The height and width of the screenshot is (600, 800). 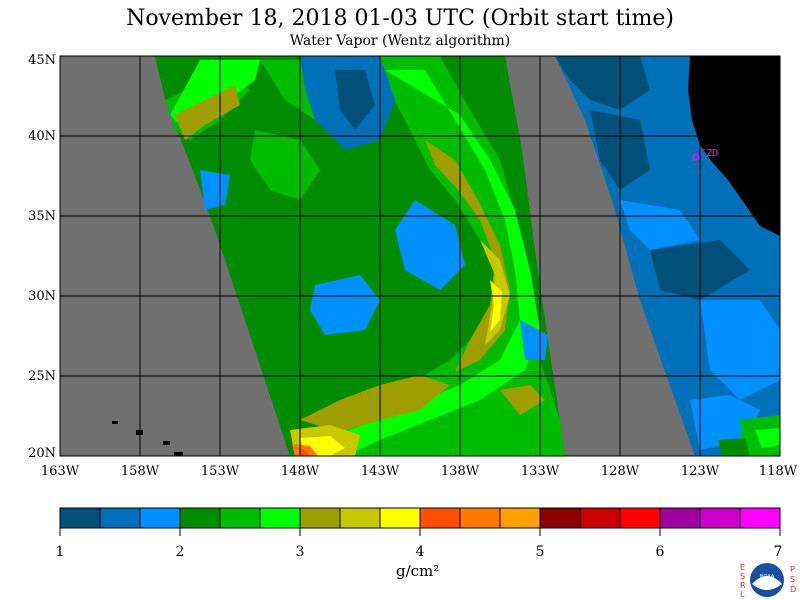 I want to click on lon-label: 158W, so click(x=140, y=471).